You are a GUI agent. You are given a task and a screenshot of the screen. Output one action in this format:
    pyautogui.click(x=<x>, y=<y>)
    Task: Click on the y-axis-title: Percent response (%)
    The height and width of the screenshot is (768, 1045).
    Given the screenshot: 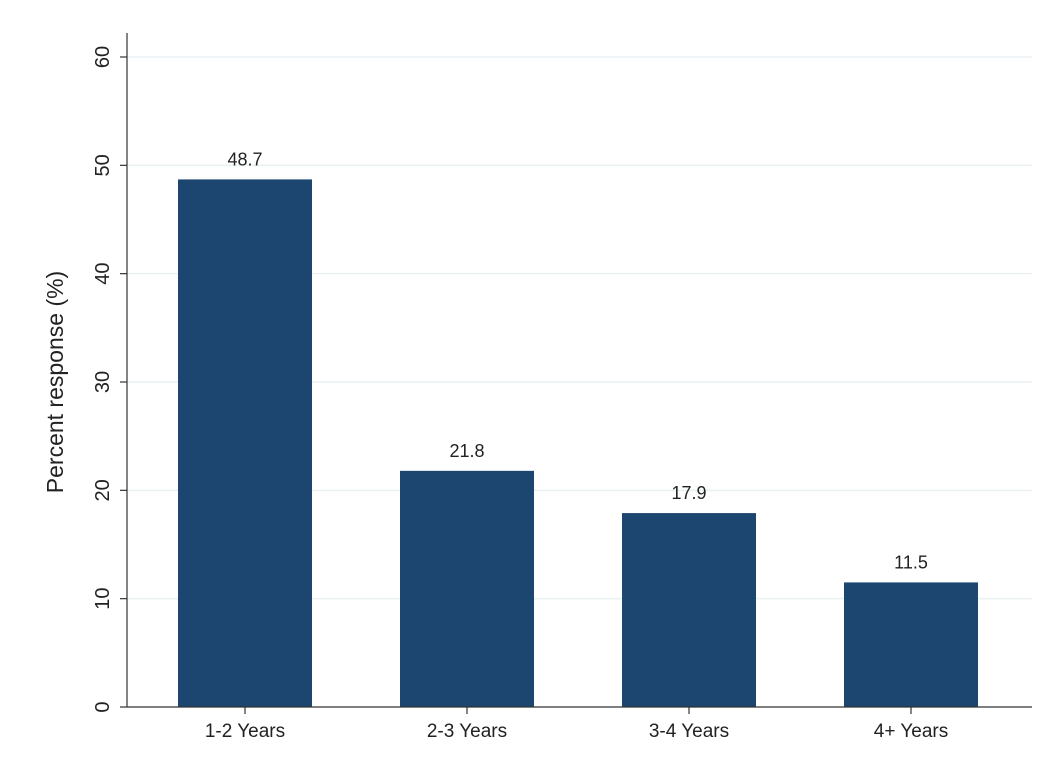 What is the action you would take?
    pyautogui.click(x=55, y=382)
    